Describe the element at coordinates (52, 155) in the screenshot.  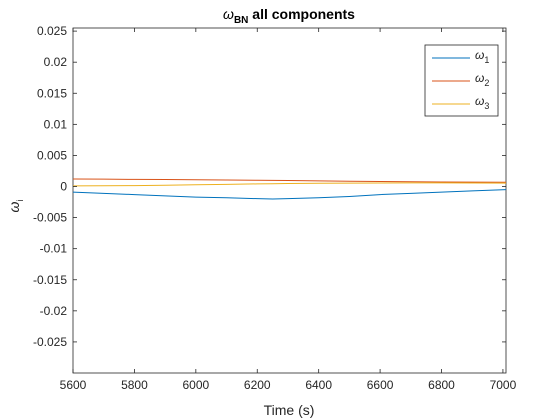
I see `y-tick-label: 0.005` at that location.